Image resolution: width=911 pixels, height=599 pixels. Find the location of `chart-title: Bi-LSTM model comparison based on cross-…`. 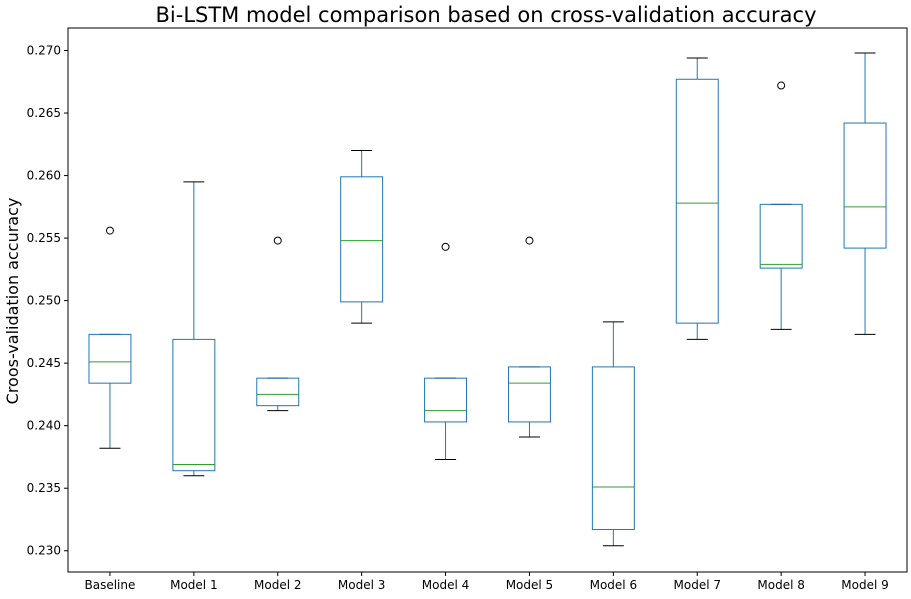

chart-title: Bi-LSTM model comparison based on cross-… is located at coordinates (486, 15).